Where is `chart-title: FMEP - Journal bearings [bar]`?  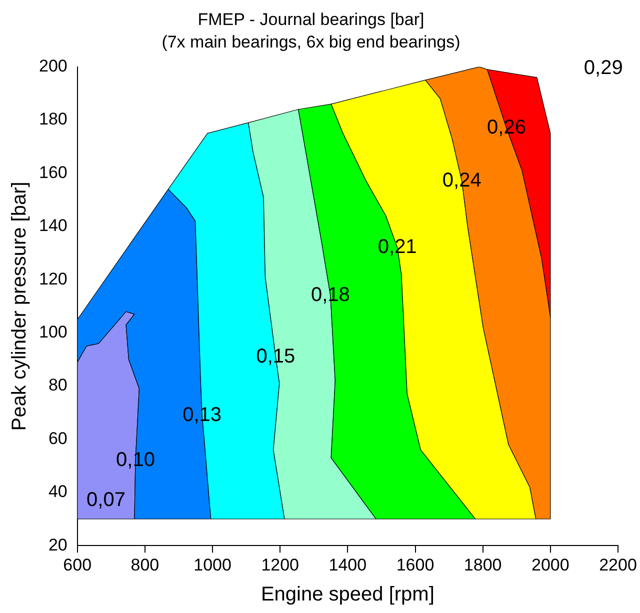 chart-title: FMEP - Journal bearings [bar] is located at coordinates (311, 19).